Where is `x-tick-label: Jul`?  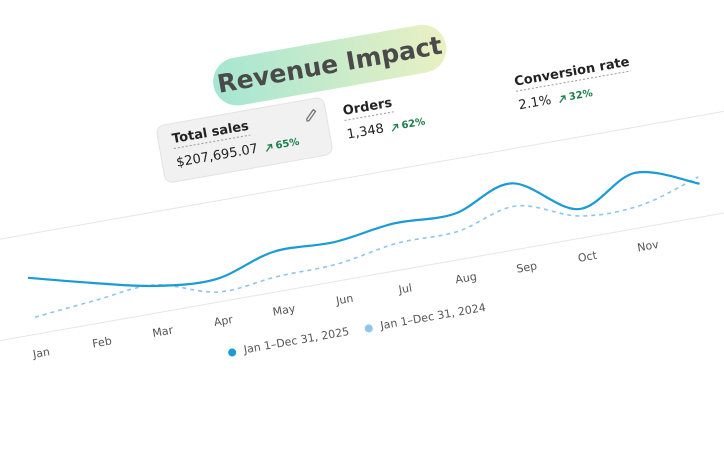 x-tick-label: Jul is located at coordinates (405, 288).